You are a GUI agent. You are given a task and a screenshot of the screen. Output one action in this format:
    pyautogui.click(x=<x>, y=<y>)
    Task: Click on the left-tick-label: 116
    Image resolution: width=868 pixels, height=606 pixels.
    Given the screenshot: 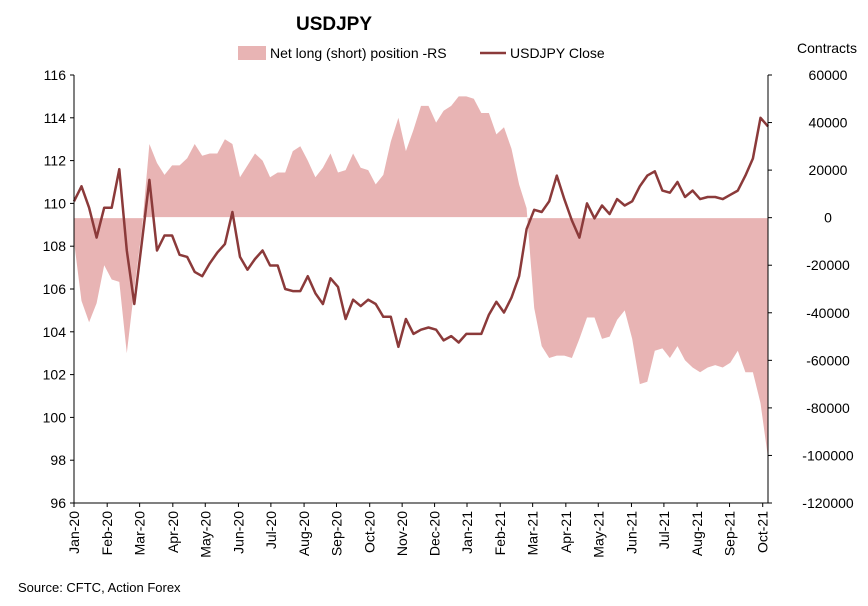 What is the action you would take?
    pyautogui.click(x=55, y=75)
    